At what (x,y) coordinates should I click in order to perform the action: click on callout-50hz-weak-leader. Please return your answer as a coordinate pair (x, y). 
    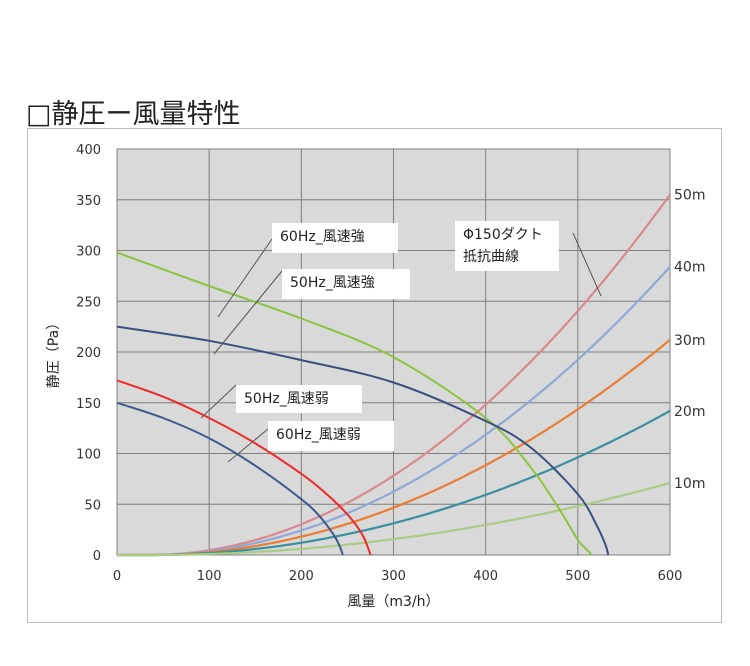
    Looking at the image, I should click on (218, 401).